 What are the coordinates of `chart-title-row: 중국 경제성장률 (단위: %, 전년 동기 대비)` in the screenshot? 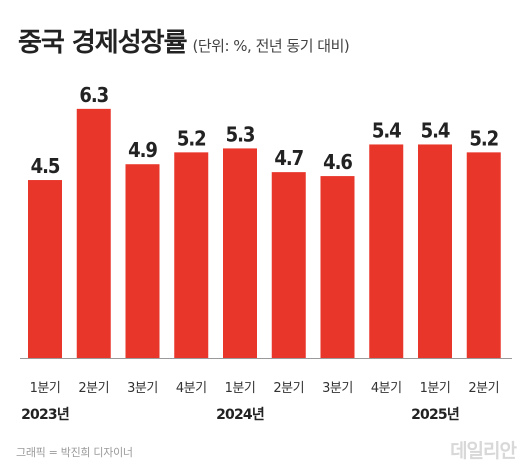 It's located at (184, 40).